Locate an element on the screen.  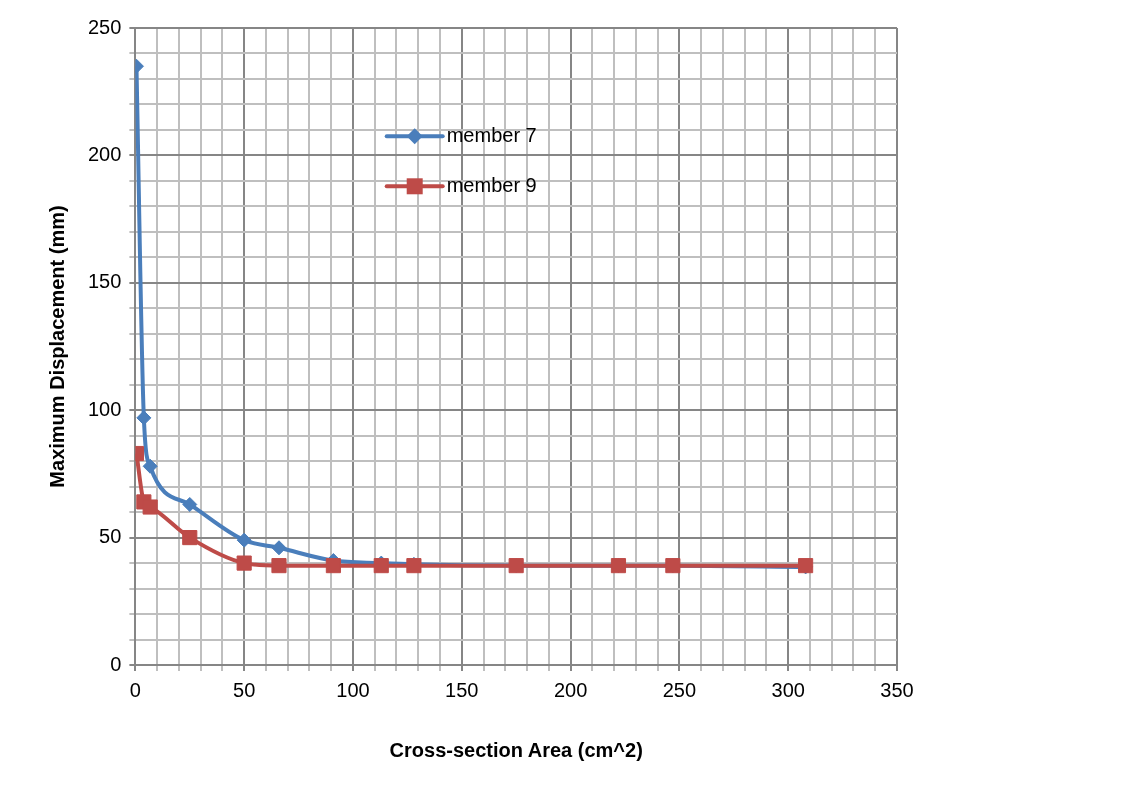
y-axis-title: Maximum Displacement (mm) is located at coordinates (56, 346).